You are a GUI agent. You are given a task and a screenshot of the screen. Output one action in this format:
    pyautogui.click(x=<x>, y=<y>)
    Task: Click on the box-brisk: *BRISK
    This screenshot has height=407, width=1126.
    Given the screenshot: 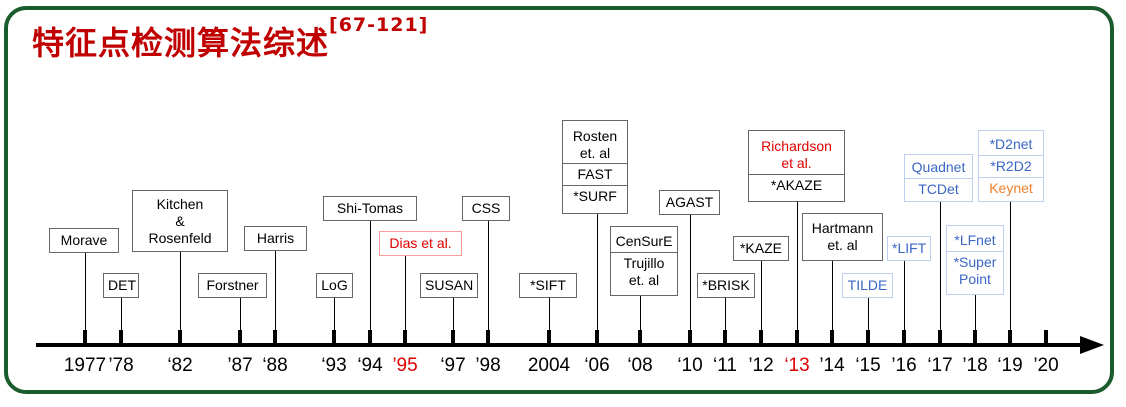 What is the action you would take?
    pyautogui.click(x=726, y=285)
    